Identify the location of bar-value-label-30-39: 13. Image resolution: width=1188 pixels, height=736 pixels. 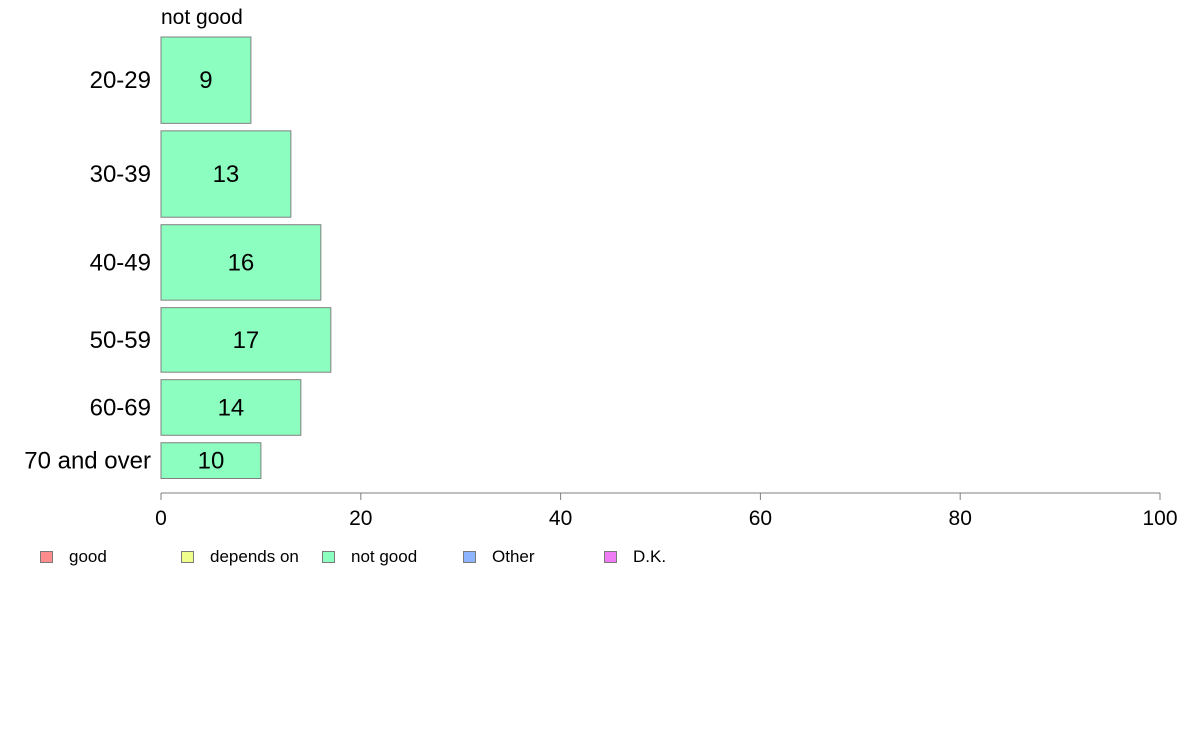
(226, 174).